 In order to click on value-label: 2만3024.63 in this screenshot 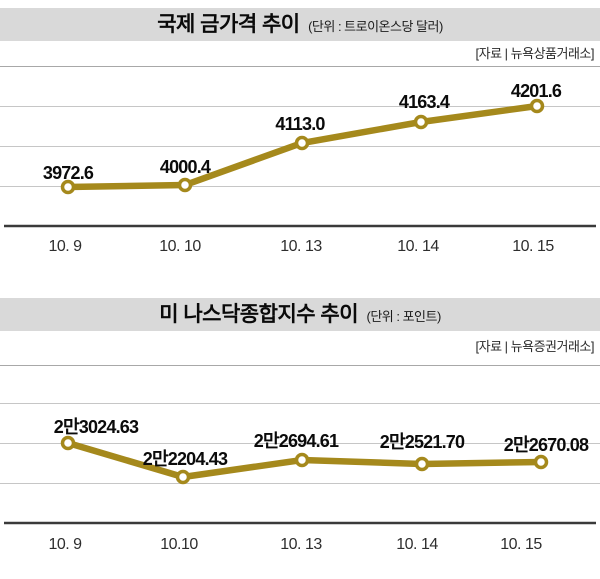, I will do `click(96, 427)`.